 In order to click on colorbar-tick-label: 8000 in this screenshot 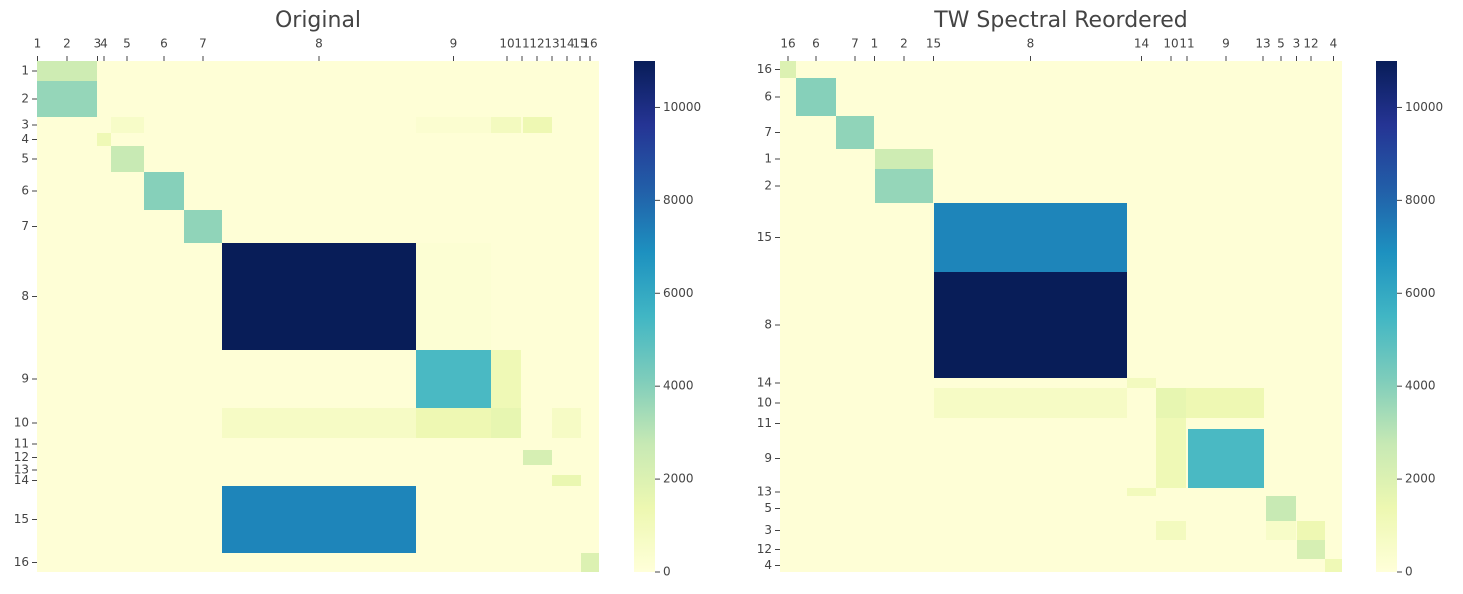, I will do `click(1420, 200)`.